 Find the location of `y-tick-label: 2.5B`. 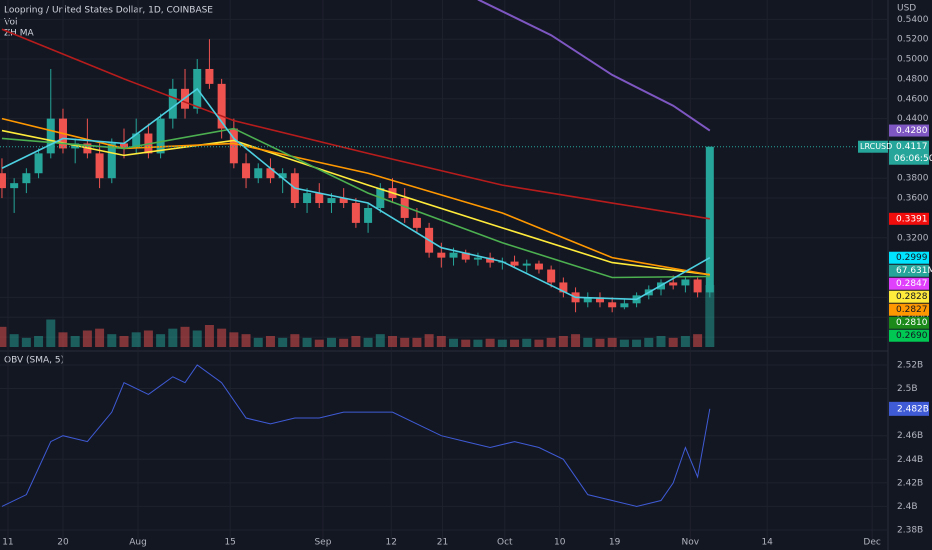

y-tick-label: 2.5B is located at coordinates (907, 389).